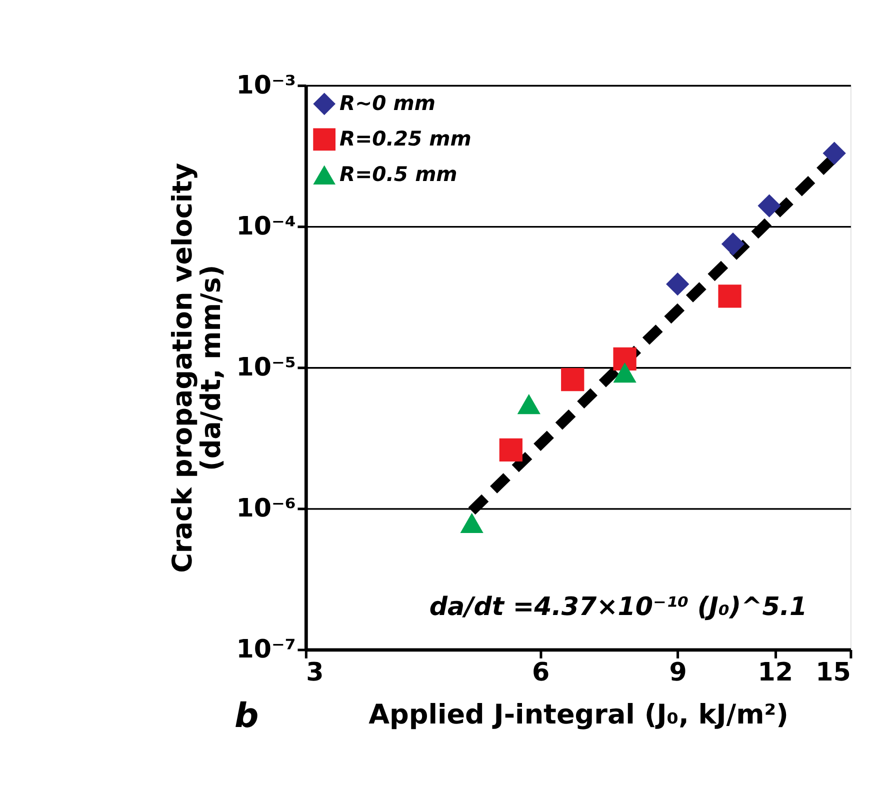 This screenshot has width=875, height=795. What do you see at coordinates (266, 507) in the screenshot?
I see `y-tick-label: 10⁻⁶` at bounding box center [266, 507].